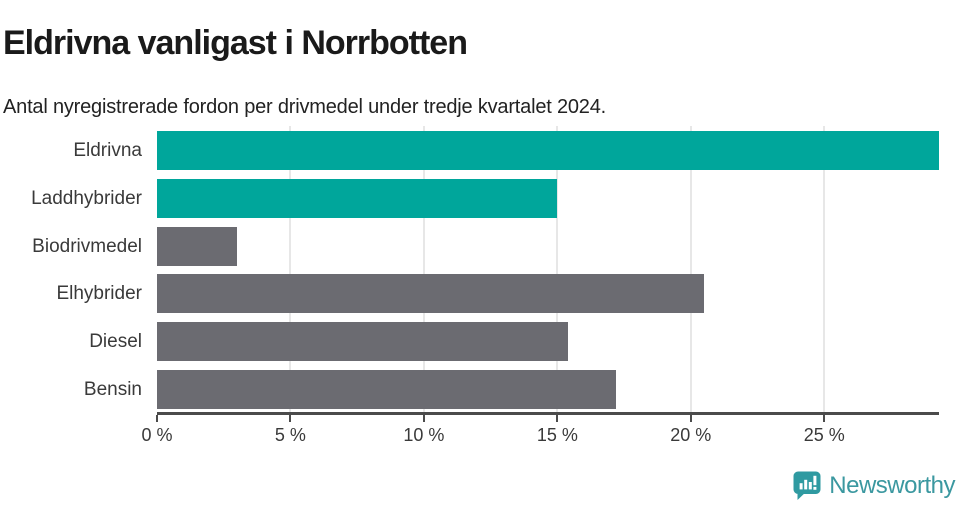 This screenshot has width=960, height=505. What do you see at coordinates (807, 485) in the screenshot?
I see `newsworthy-chart-speech-bubble-icon` at bounding box center [807, 485].